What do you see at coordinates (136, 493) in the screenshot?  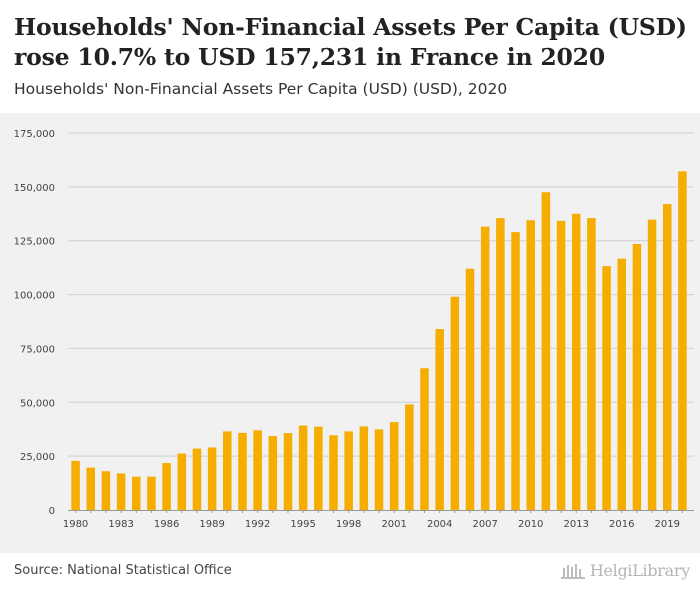 I see `bar-1984` at bounding box center [136, 493].